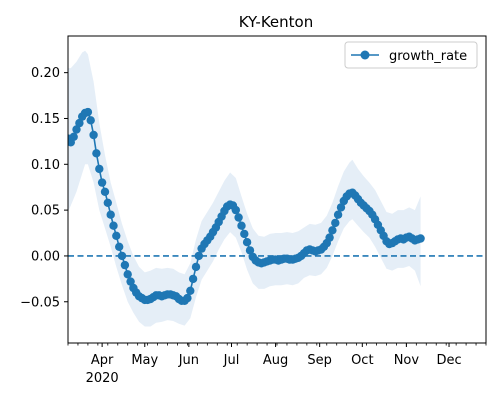 This screenshot has width=500, height=400. What do you see at coordinates (275, 360) in the screenshot?
I see `x-tick-label: Aug` at bounding box center [275, 360].